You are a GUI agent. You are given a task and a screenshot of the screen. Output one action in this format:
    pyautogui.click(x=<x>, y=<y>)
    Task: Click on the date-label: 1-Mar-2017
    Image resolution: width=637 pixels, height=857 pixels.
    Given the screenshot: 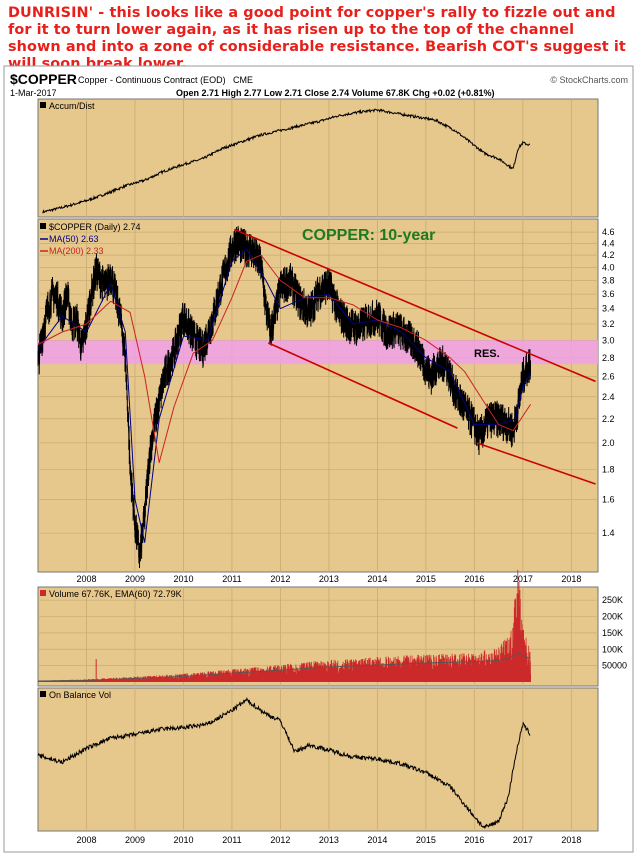 What is the action you would take?
    pyautogui.click(x=33, y=93)
    